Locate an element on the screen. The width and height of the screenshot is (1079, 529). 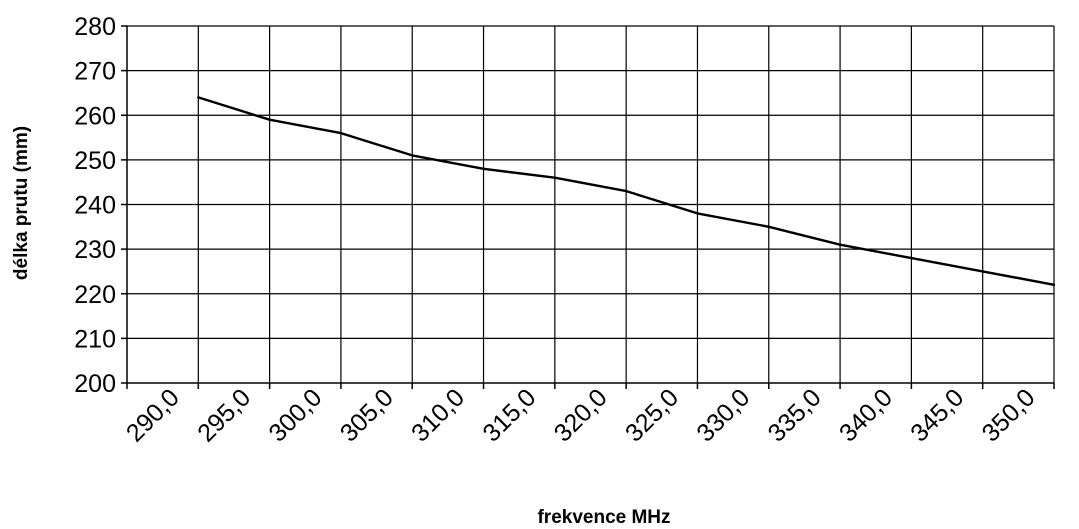
x-tick-label: 345,0 is located at coordinates (937, 415).